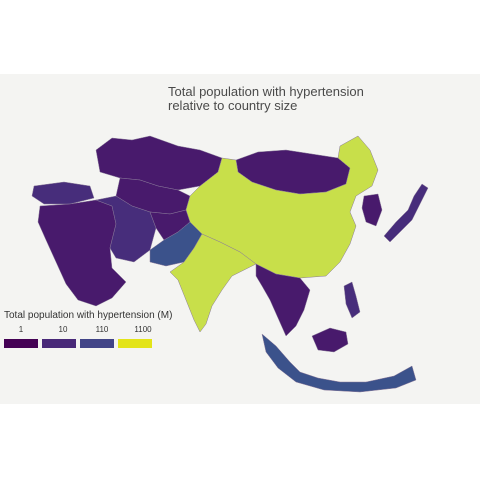  I want to click on region-korea, so click(372, 210).